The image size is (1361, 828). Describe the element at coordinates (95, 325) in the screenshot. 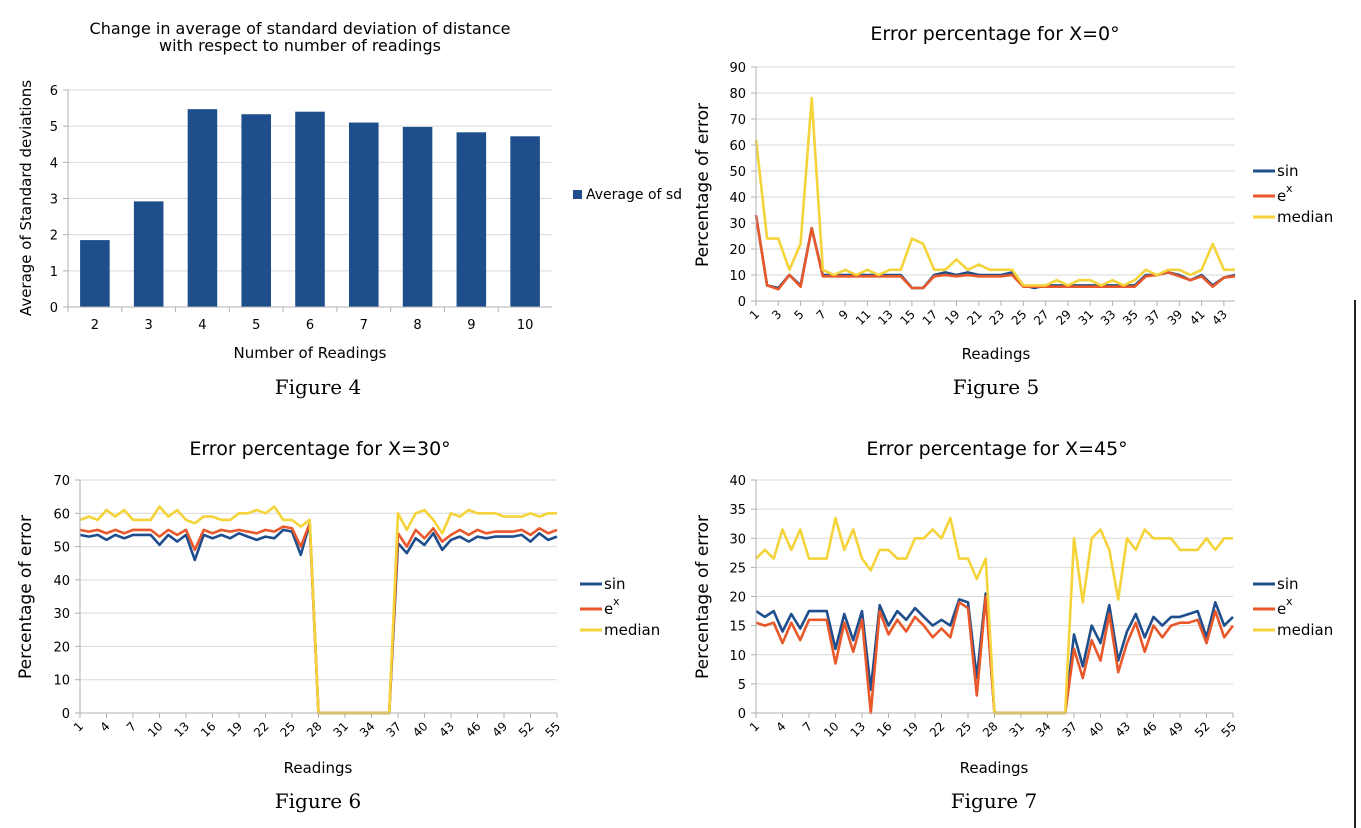

I see `x-tick-label: 2` at that location.